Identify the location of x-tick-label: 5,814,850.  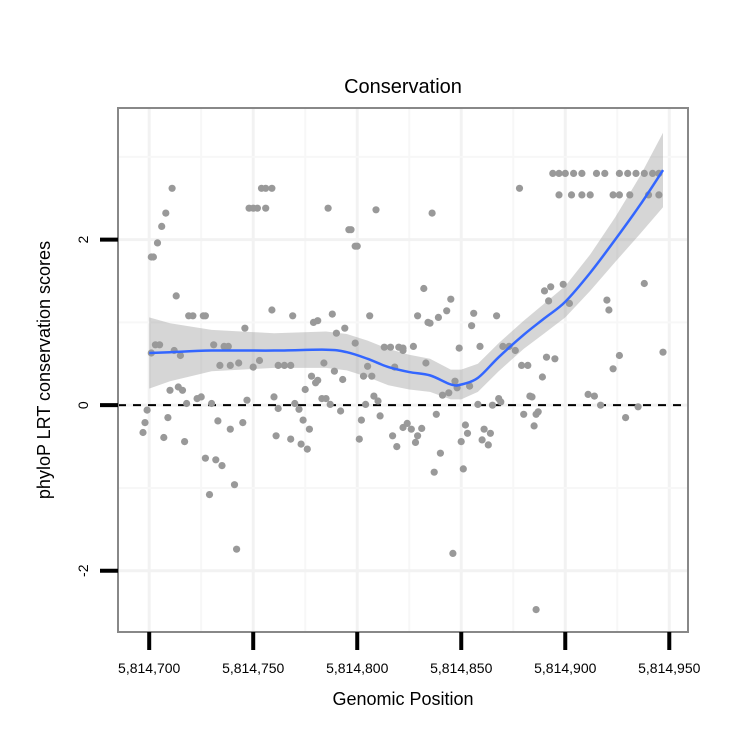
(461, 668).